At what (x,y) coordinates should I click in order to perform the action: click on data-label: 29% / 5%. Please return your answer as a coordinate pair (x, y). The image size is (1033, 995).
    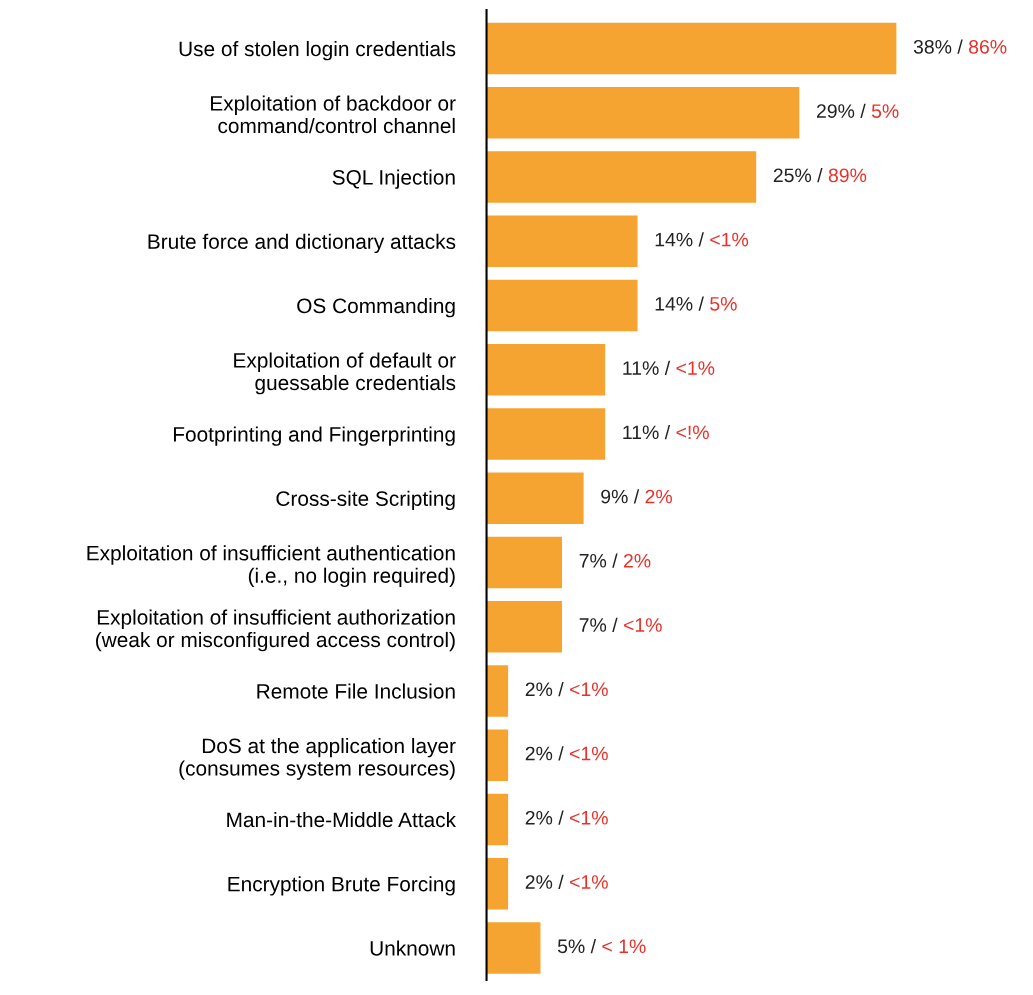
    Looking at the image, I should click on (857, 110).